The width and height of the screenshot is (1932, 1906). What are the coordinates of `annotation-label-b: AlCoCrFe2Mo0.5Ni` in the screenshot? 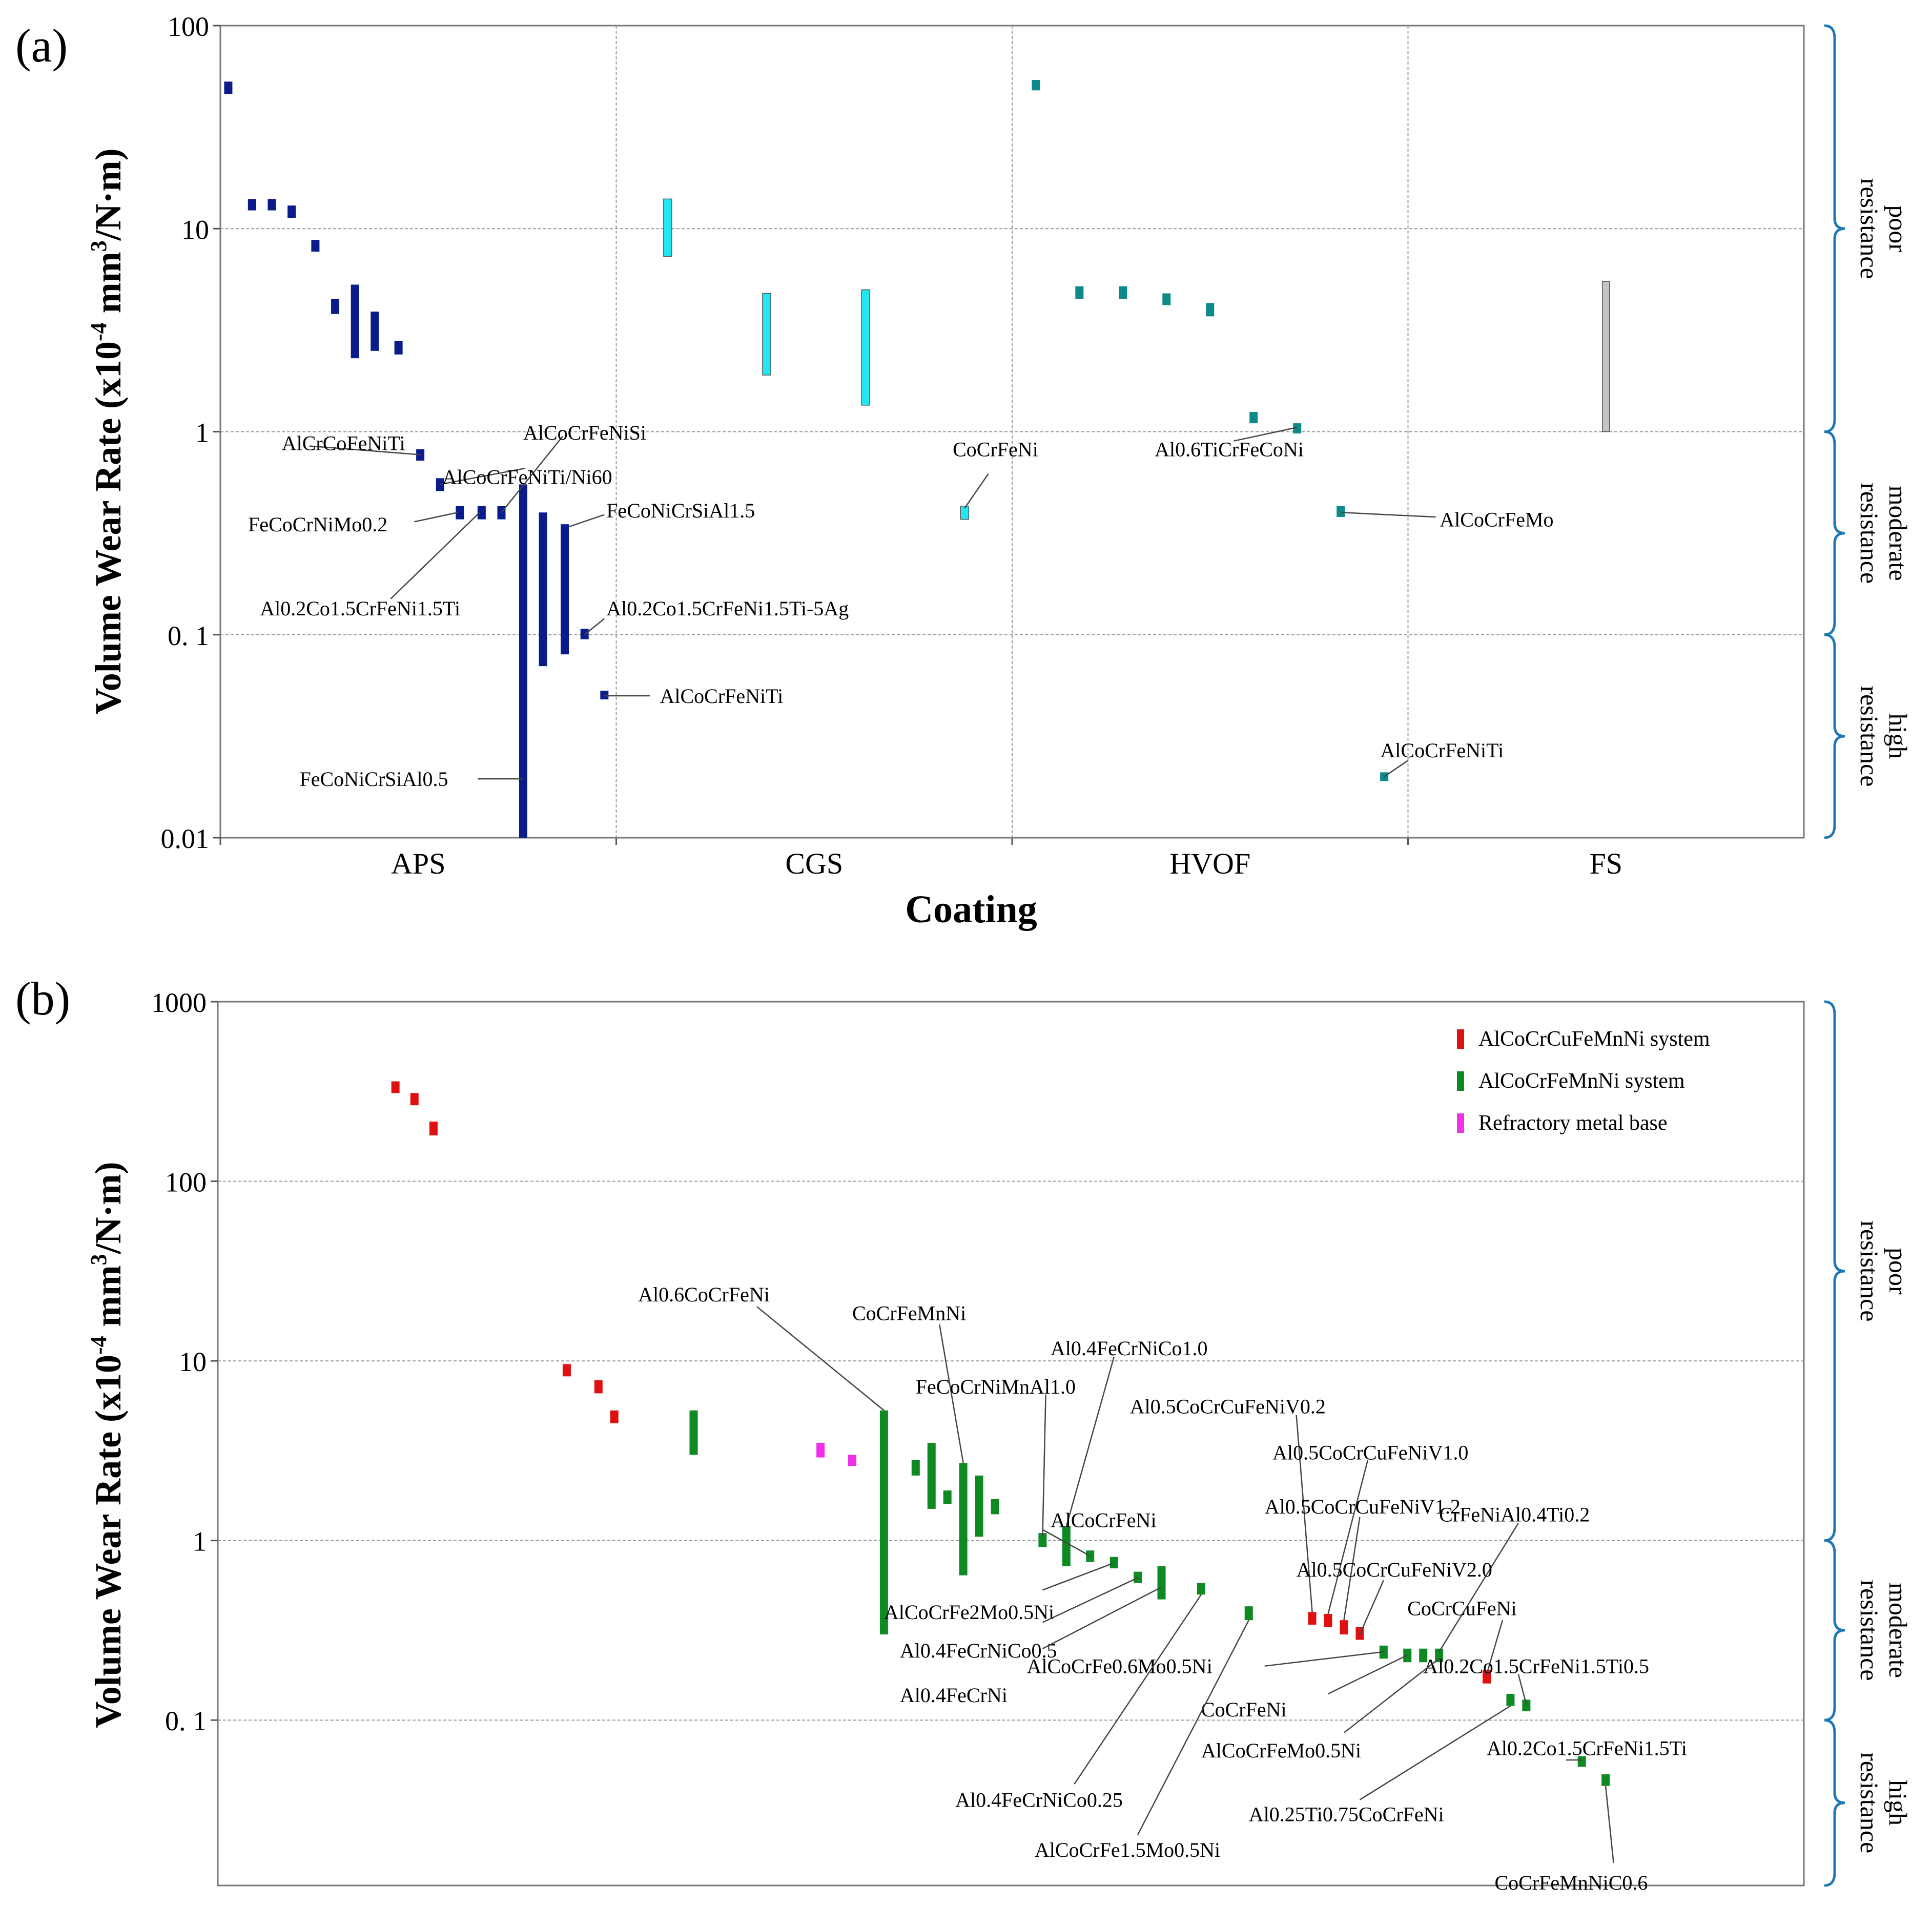 It's located at (969, 1612).